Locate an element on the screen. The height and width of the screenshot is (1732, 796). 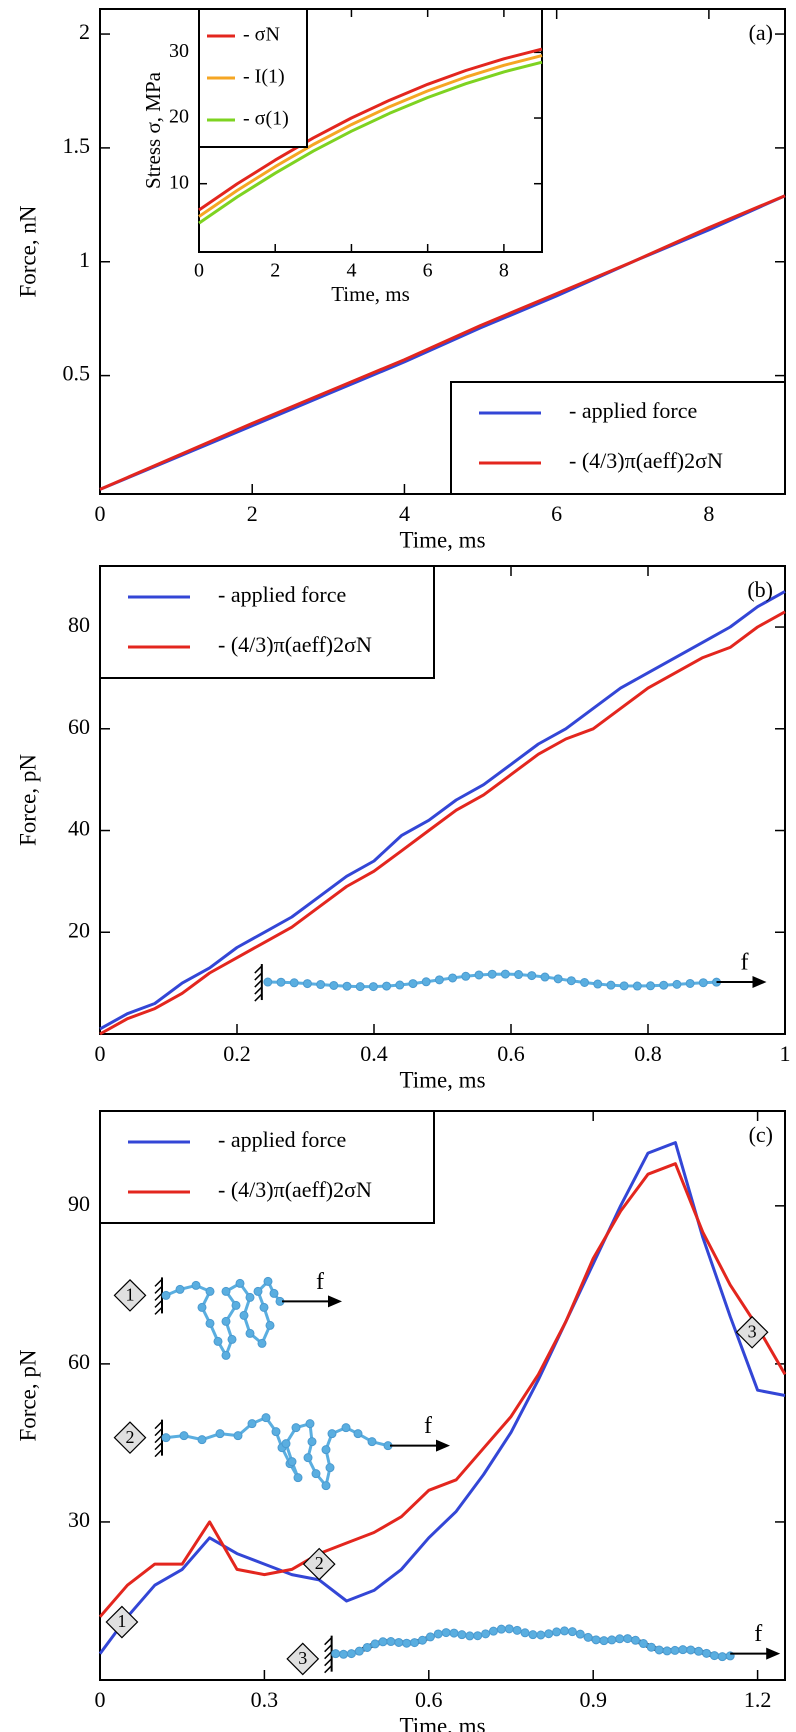
x-tick-label: 1 is located at coordinates (785, 1053).